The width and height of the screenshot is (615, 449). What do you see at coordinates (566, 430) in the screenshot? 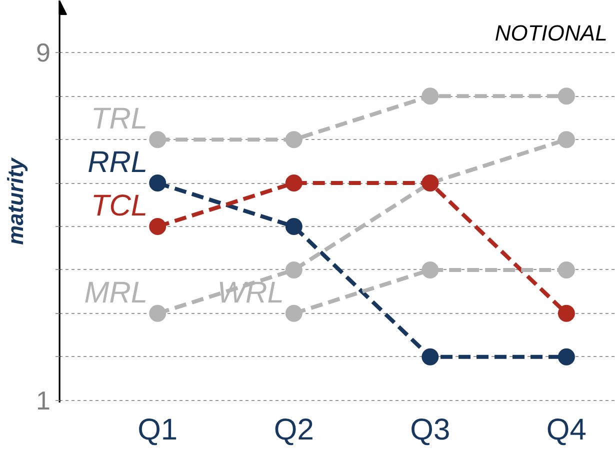
I see `x-tick-label: Q4` at bounding box center [566, 430].